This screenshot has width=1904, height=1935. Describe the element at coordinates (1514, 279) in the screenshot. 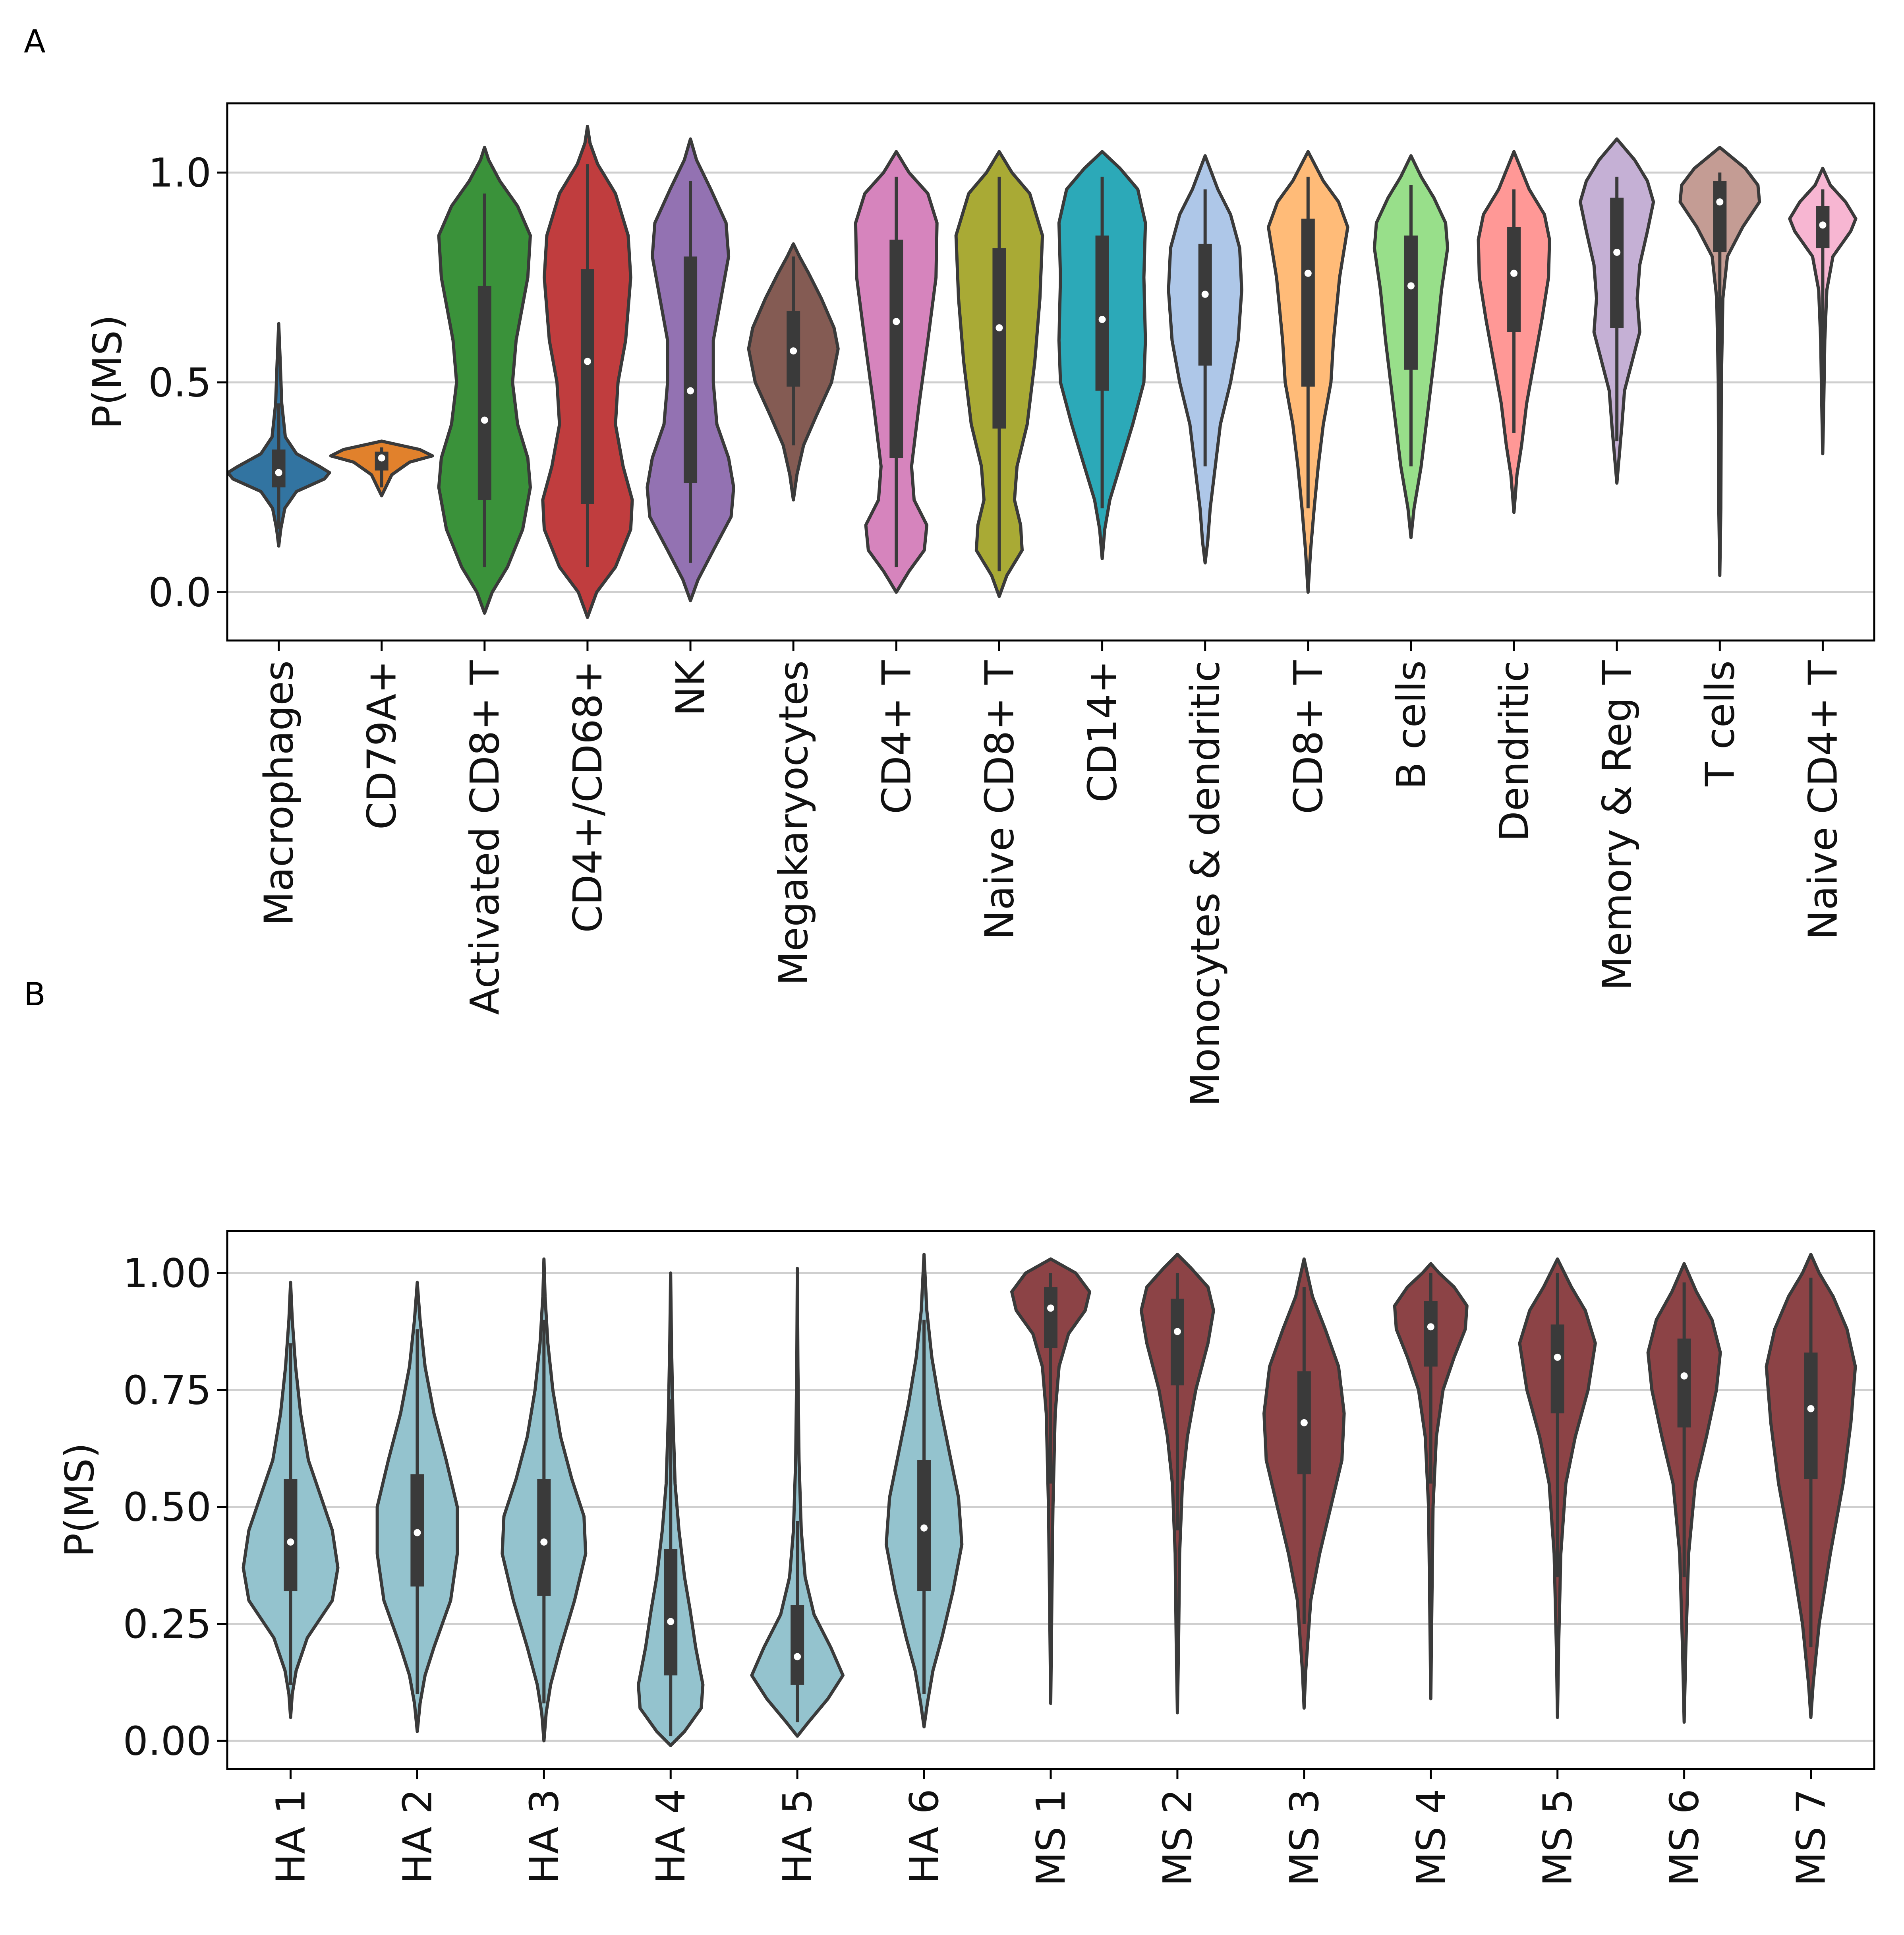

I see `panel-a-dendritic-box` at that location.